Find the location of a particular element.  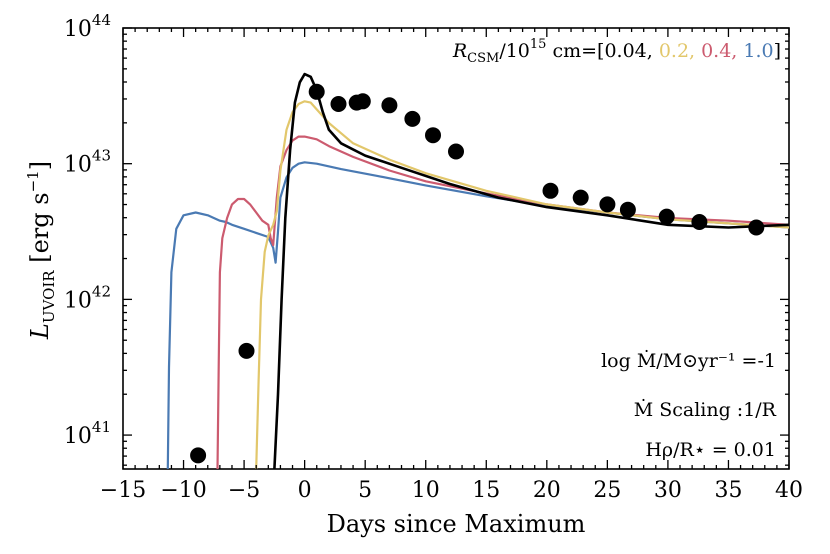

legend-entry-0.4: 0.4, is located at coordinates (719, 51).